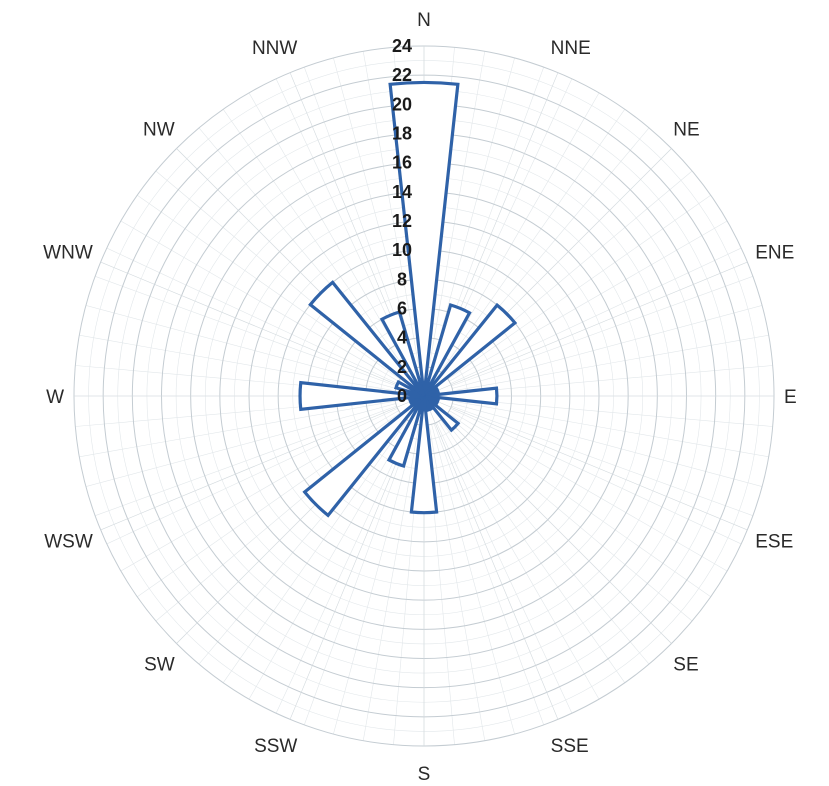 The height and width of the screenshot is (786, 829). I want to click on tick-label: 8, so click(402, 279).